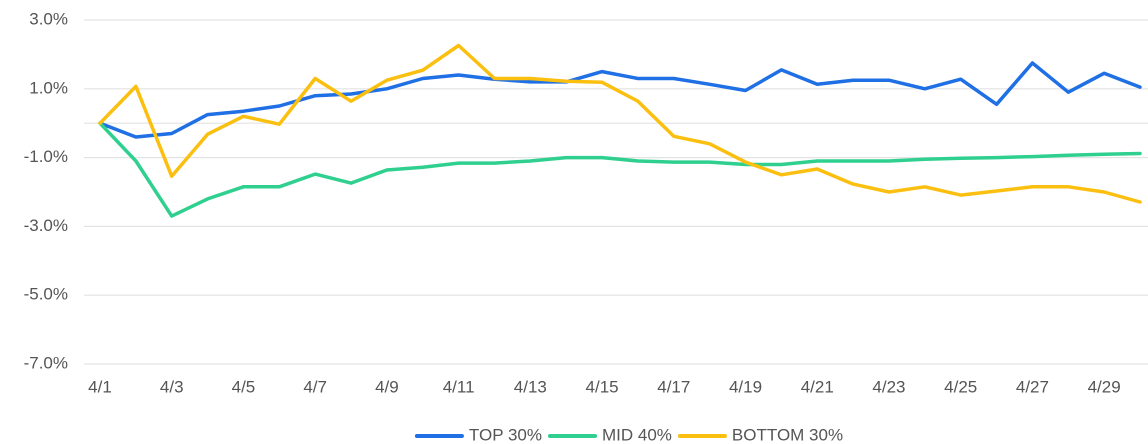 The height and width of the screenshot is (444, 1148). What do you see at coordinates (787, 434) in the screenshot?
I see `legend-label: BOTTOM 30%` at bounding box center [787, 434].